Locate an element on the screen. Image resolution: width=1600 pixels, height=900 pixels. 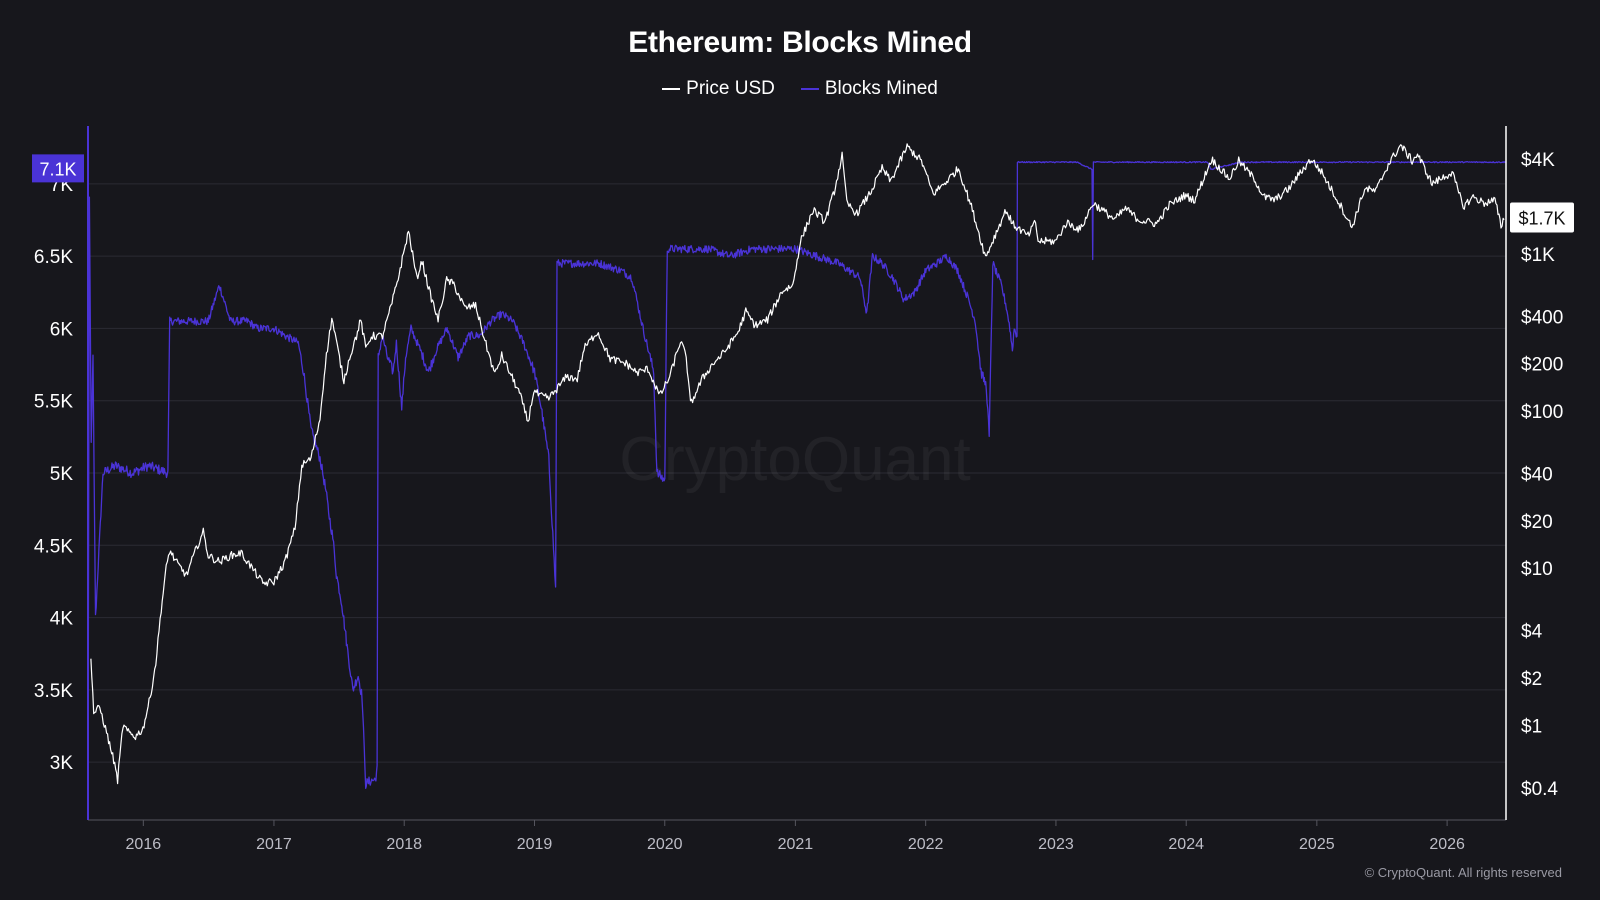
y-left-tick-label: 6.5K is located at coordinates (53, 257).